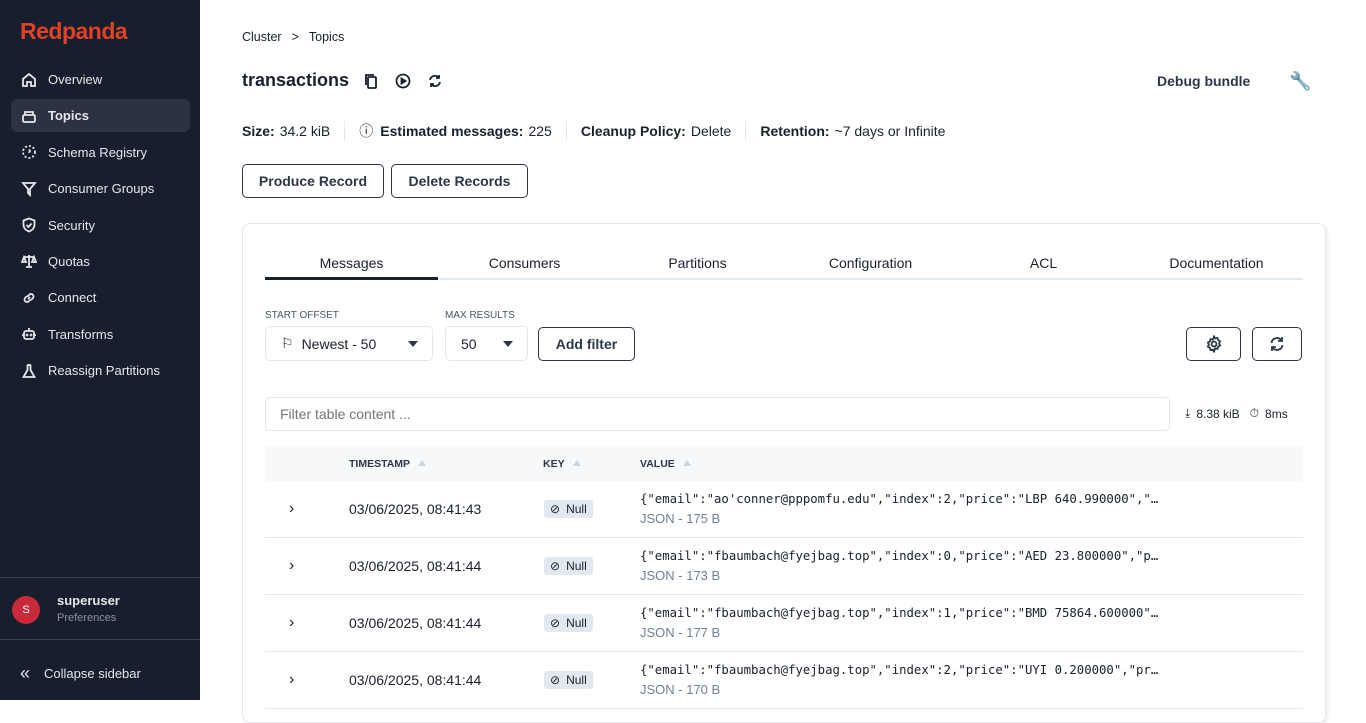  Describe the element at coordinates (524, 263) in the screenshot. I see `tab-consumers: Consumers` at that location.